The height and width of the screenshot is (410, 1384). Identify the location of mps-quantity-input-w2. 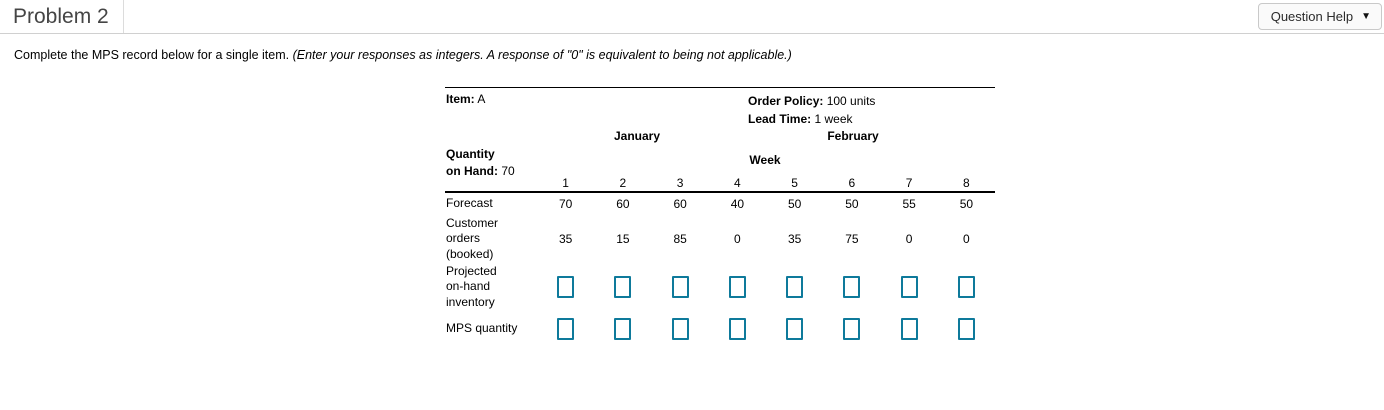
(623, 328).